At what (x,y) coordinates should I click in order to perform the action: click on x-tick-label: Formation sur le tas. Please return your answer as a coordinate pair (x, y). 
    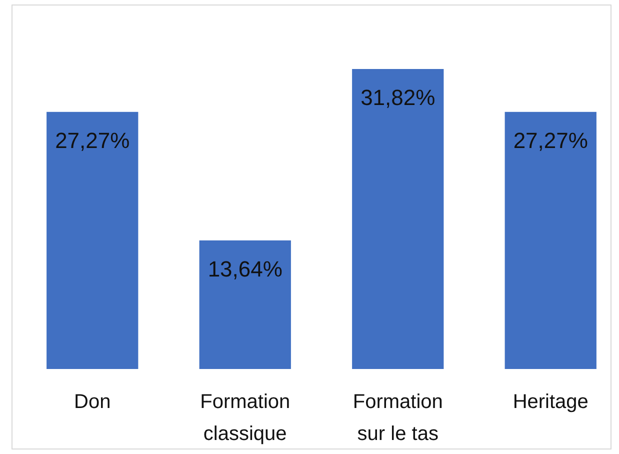
    Looking at the image, I should click on (397, 418).